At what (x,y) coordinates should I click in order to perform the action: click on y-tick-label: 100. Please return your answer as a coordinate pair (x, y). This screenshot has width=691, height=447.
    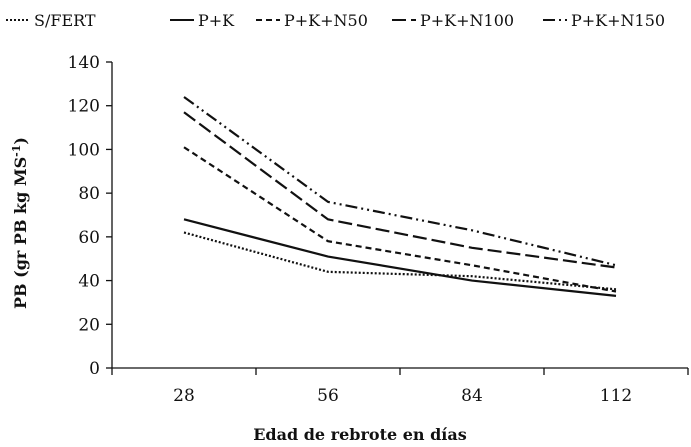
    Looking at the image, I should click on (84, 150).